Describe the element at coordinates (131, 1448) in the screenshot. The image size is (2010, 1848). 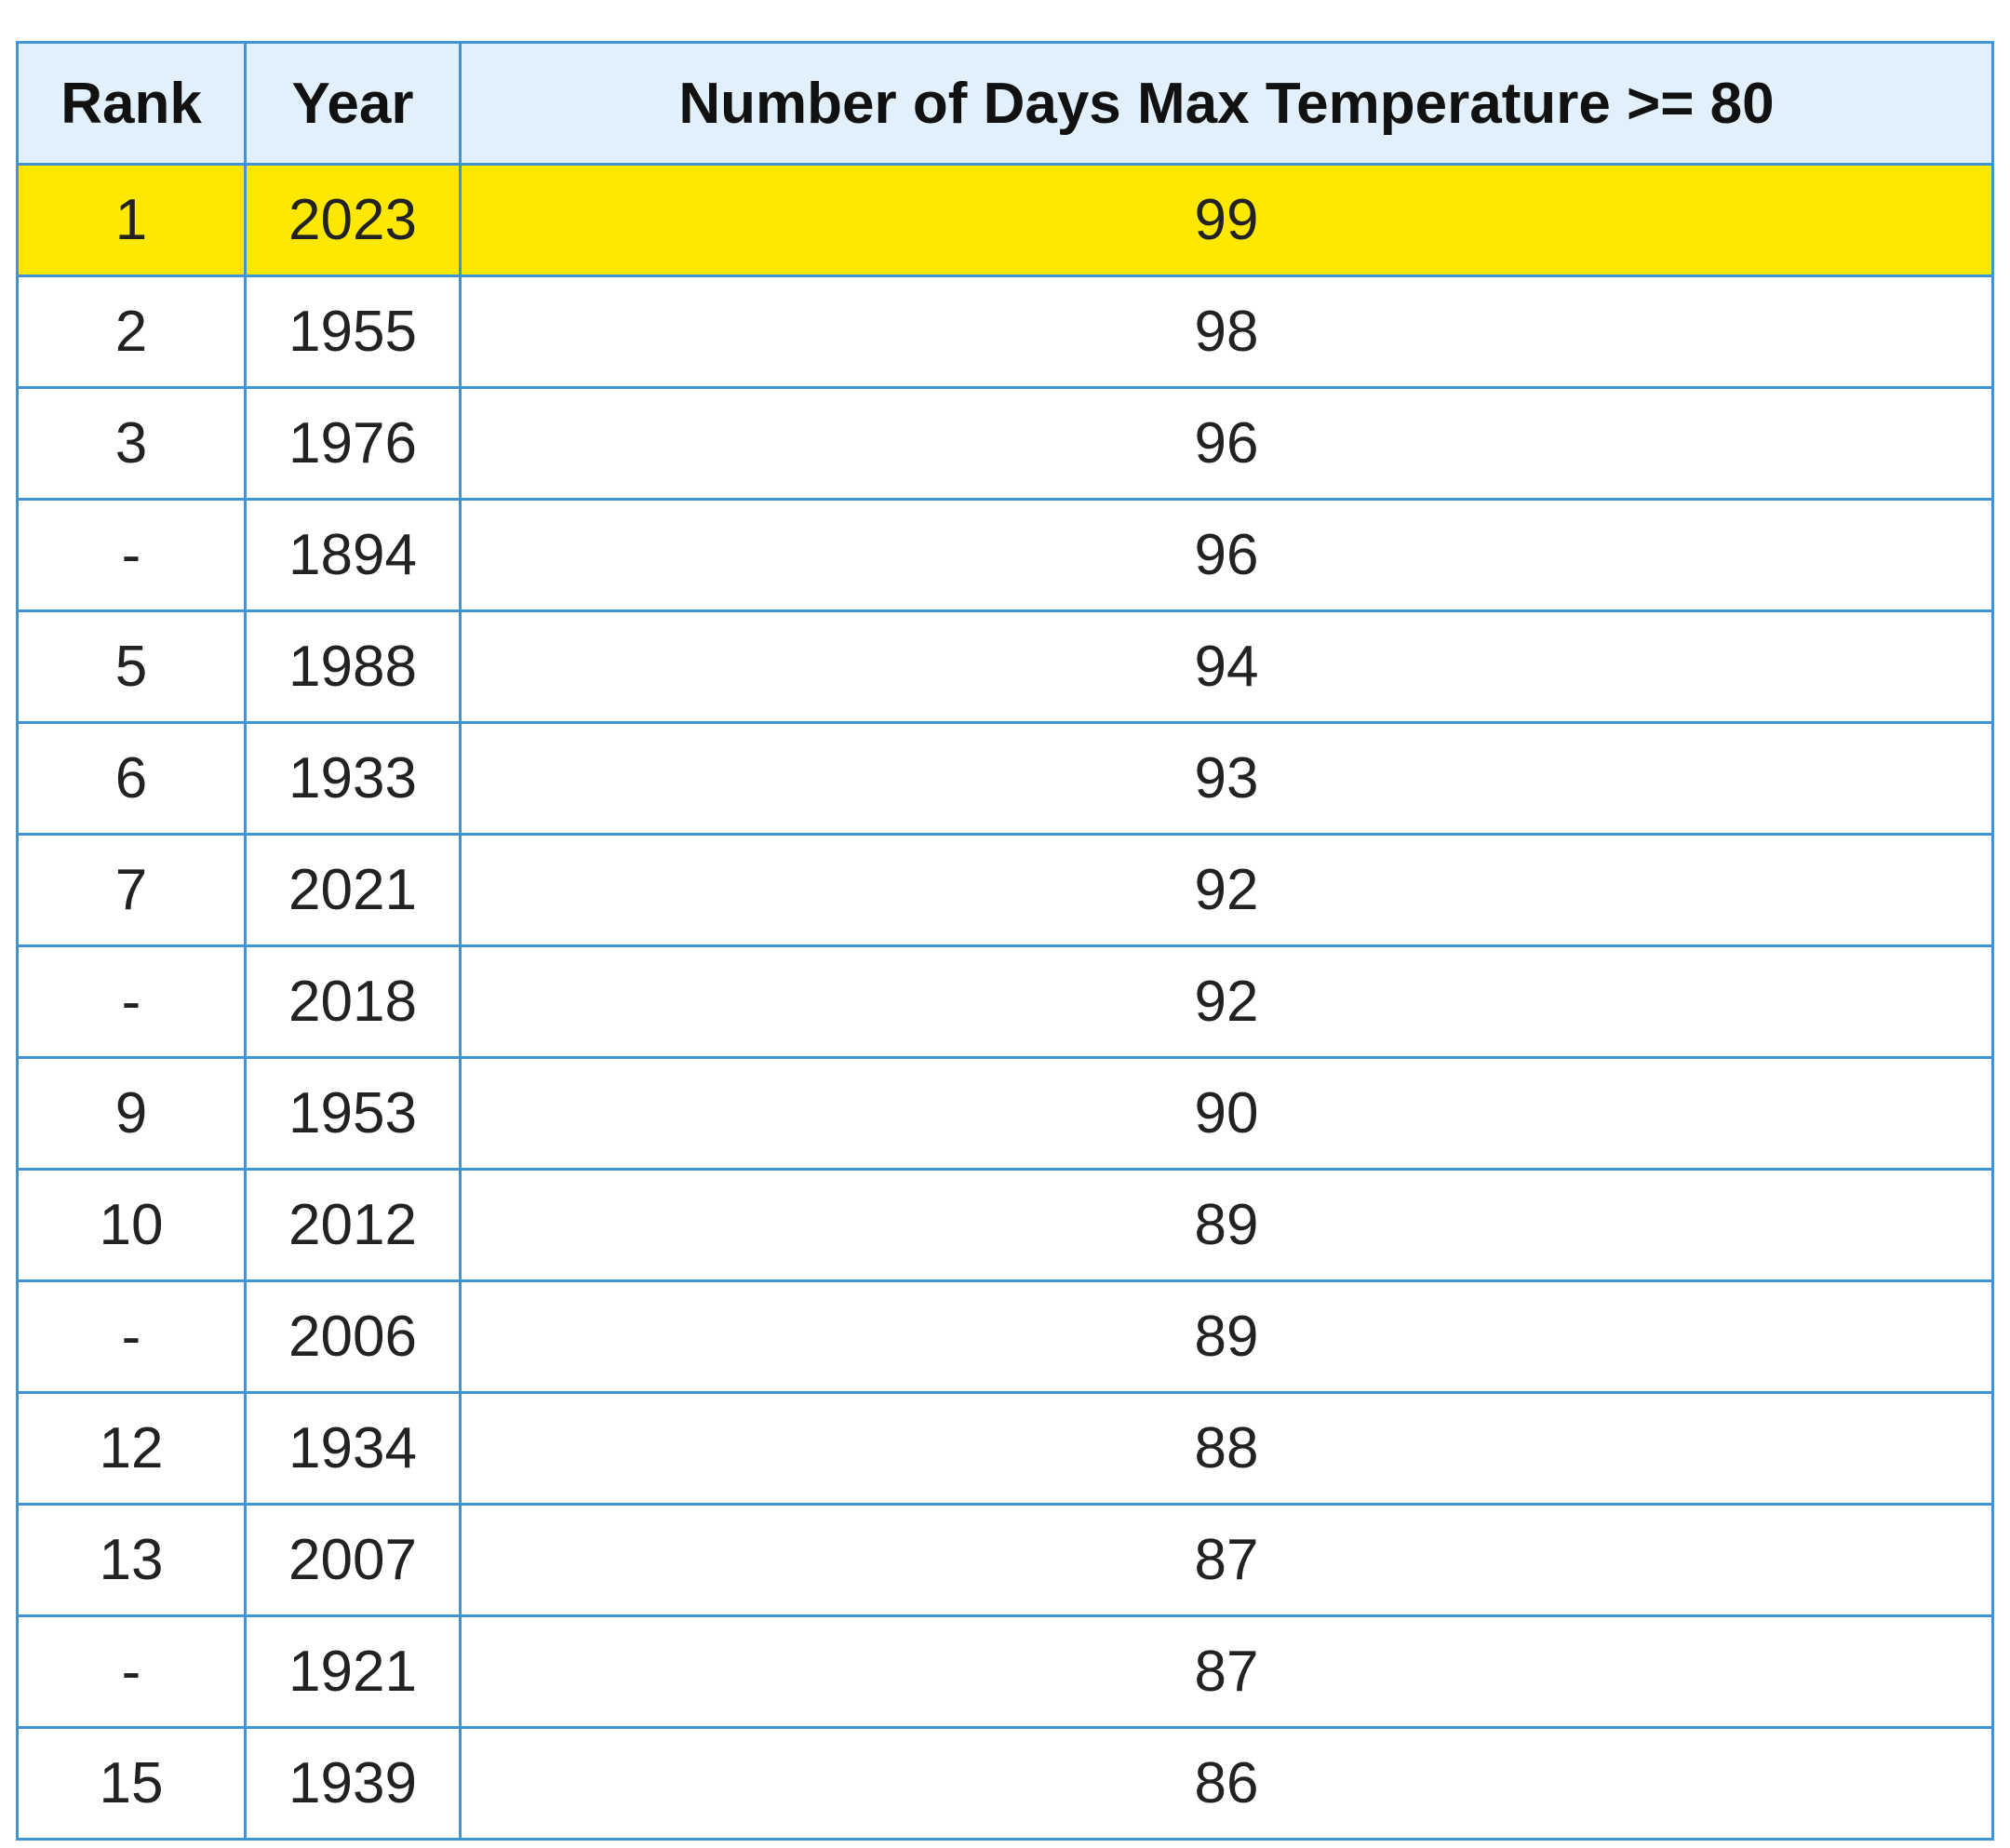
I see `table-cell: 12` at that location.